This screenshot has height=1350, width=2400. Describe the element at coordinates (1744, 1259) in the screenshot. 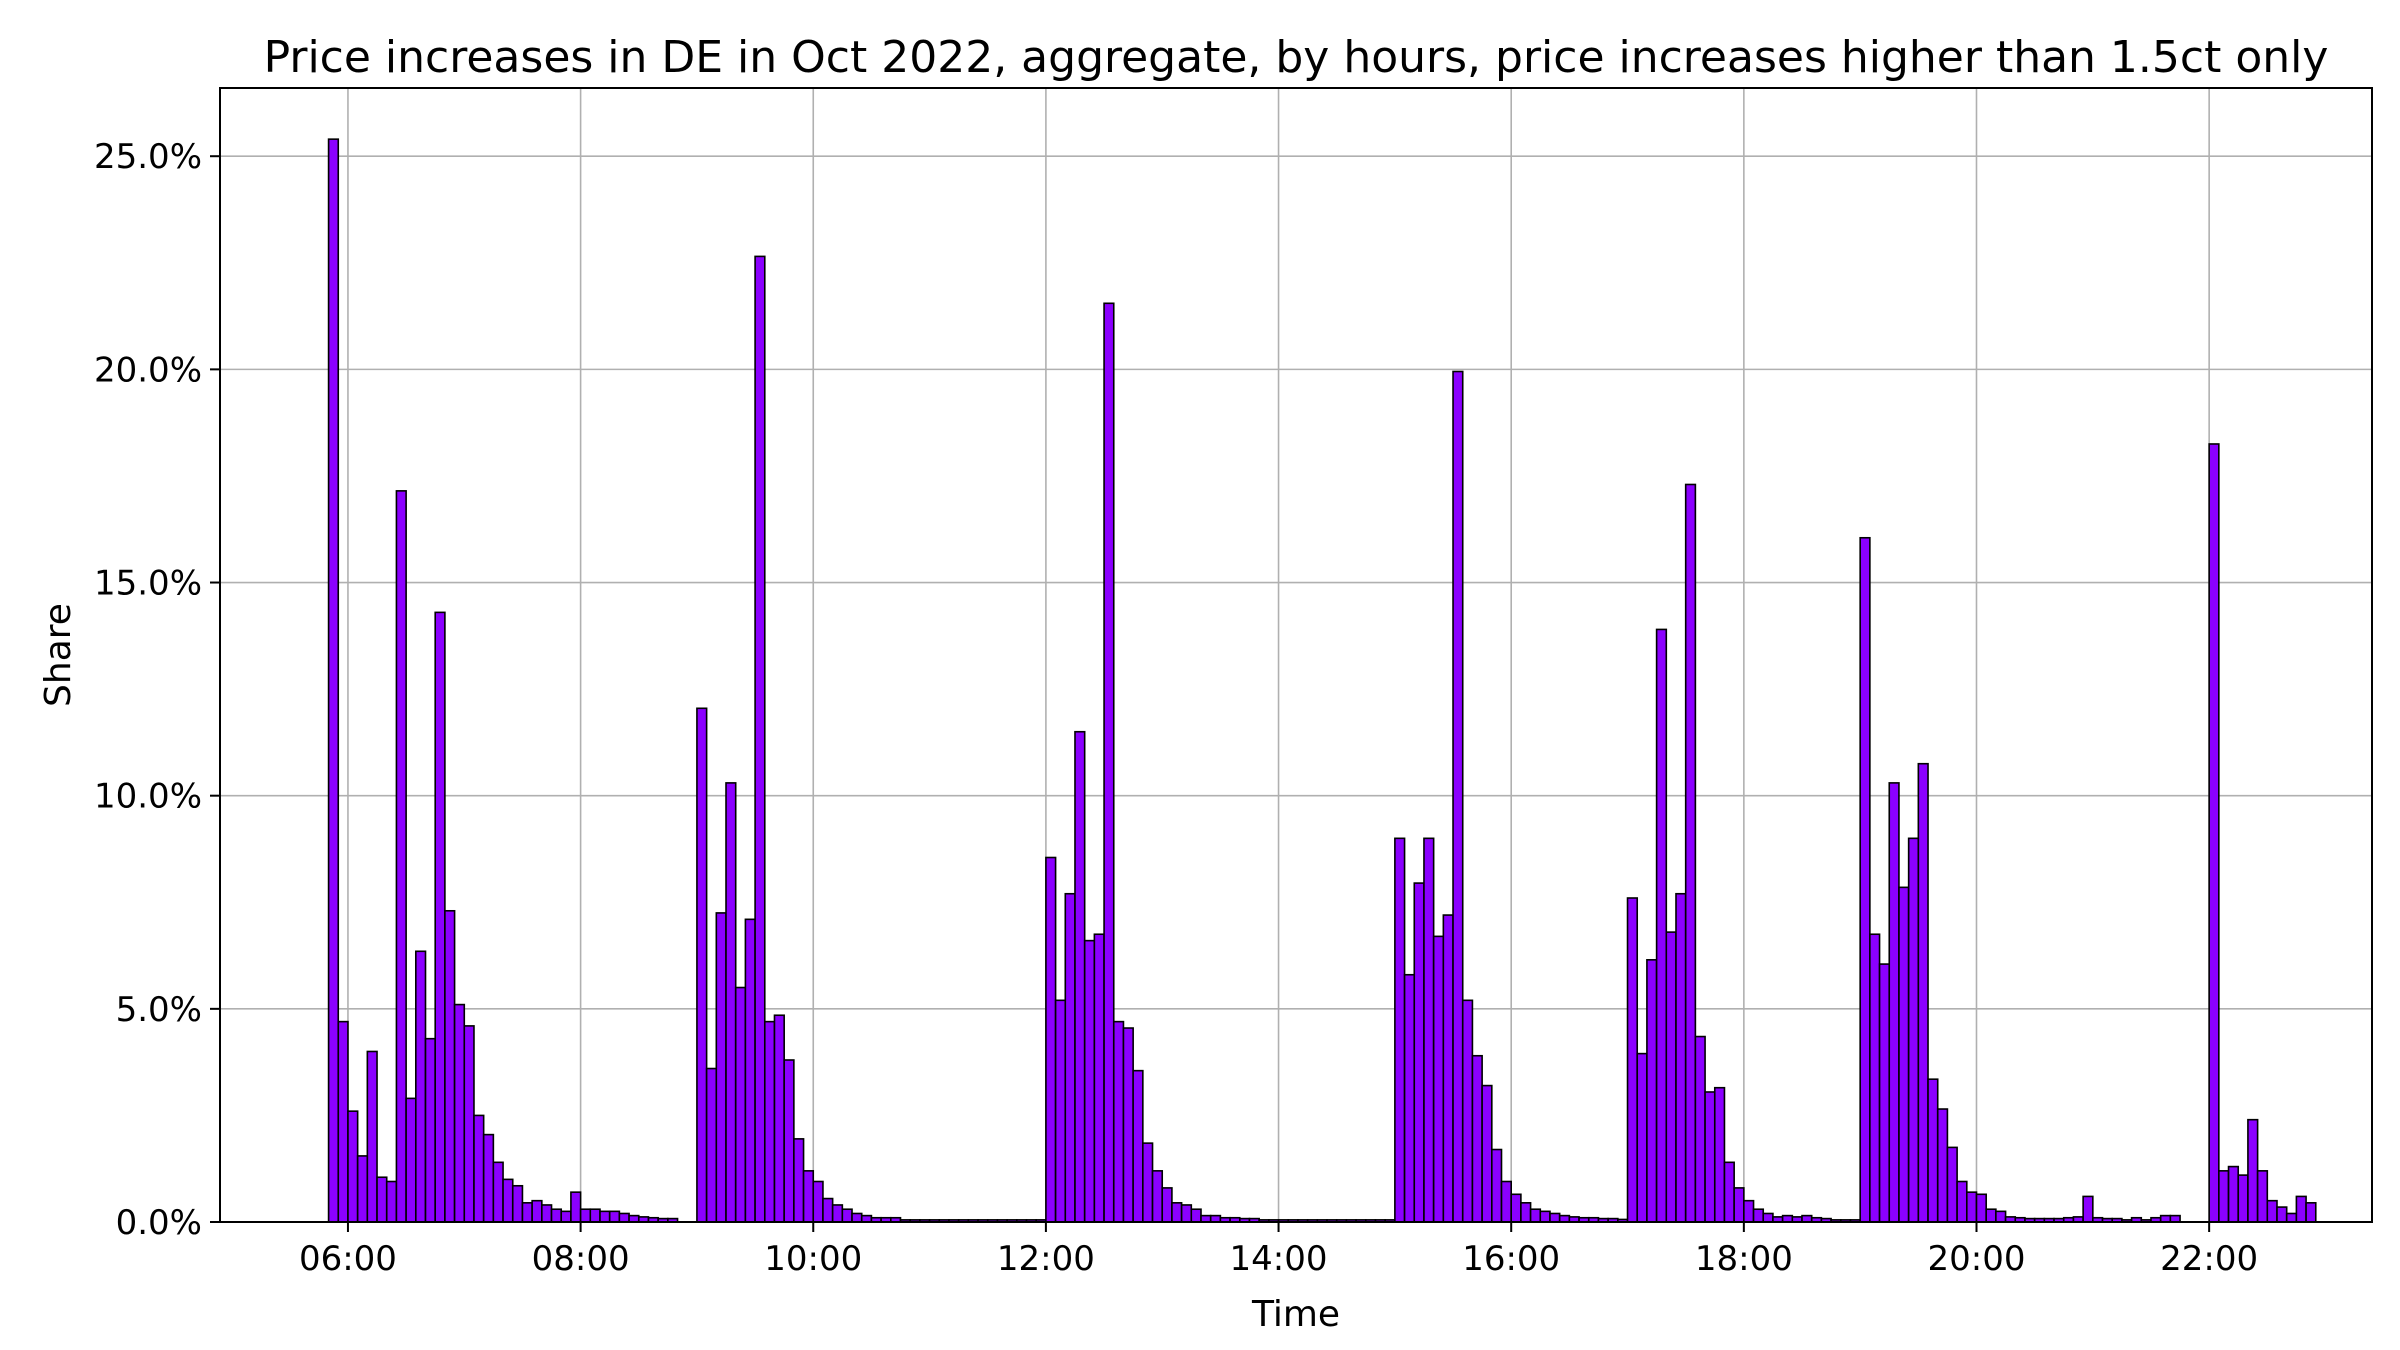

I see `x-tick-label: 18:00` at that location.